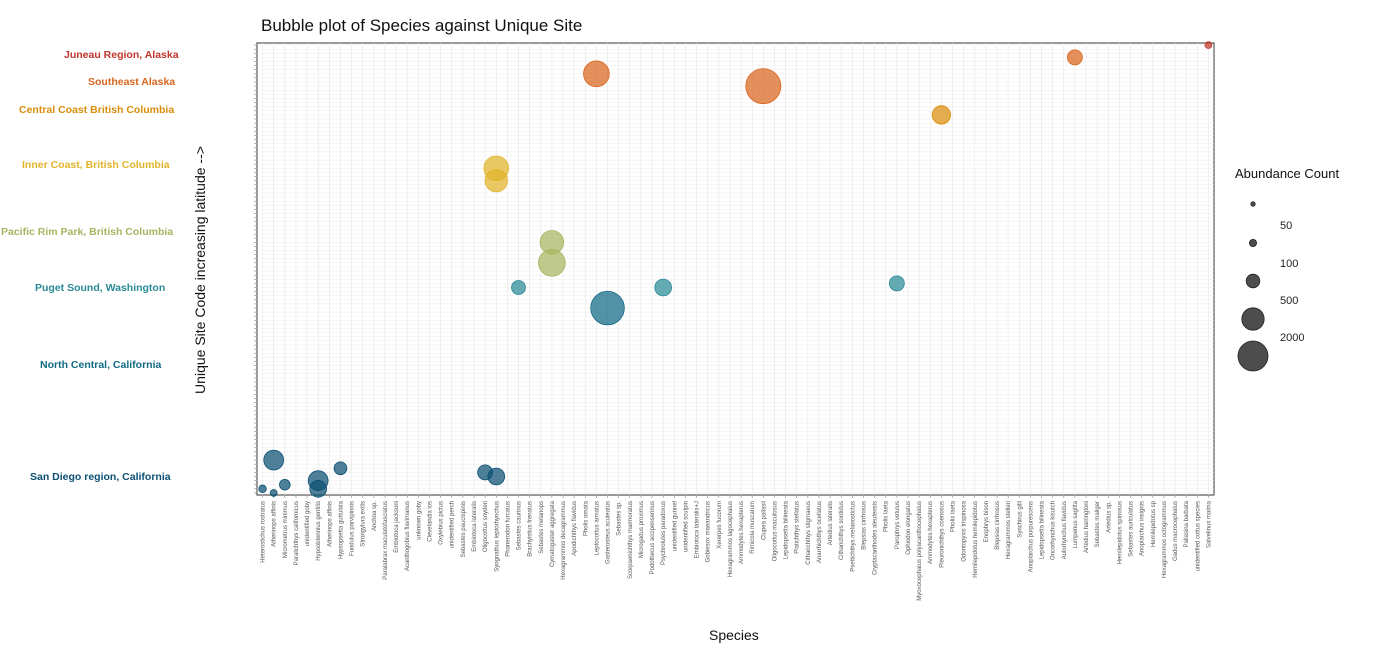 The image size is (1378, 664). What do you see at coordinates (809, 533) in the screenshot?
I see `x-tick-label: Citharichthys stigmaeus` at bounding box center [809, 533].